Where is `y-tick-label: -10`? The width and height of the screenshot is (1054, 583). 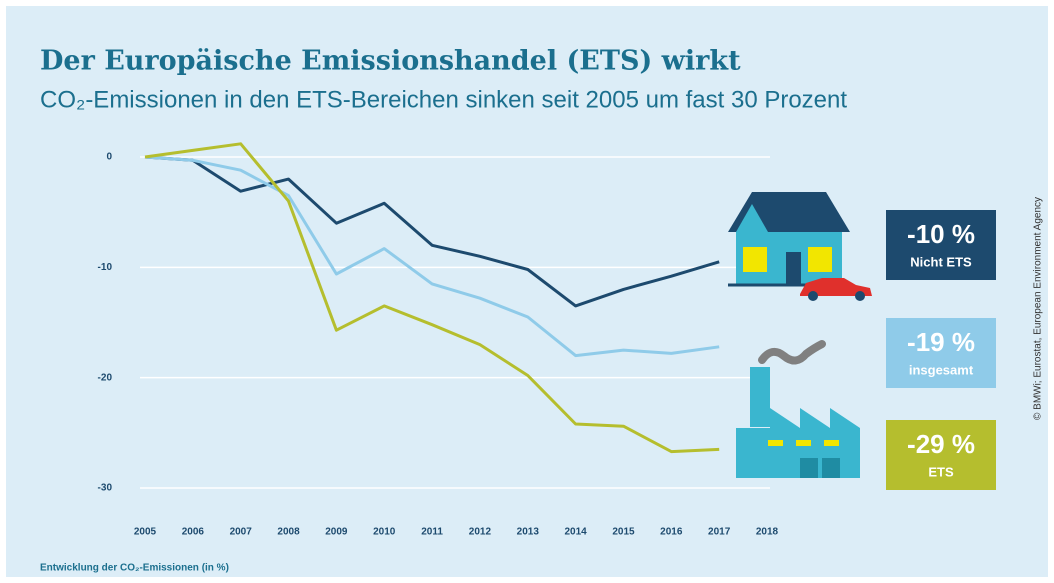
y-tick-label: -10 is located at coordinates (105, 267).